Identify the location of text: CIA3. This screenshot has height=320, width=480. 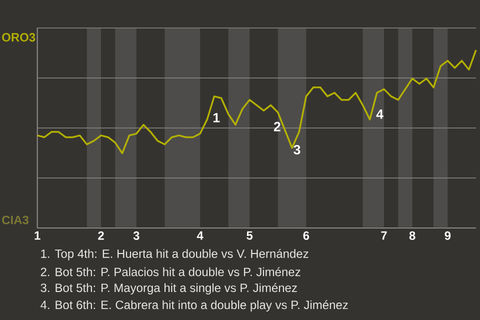
(15, 220).